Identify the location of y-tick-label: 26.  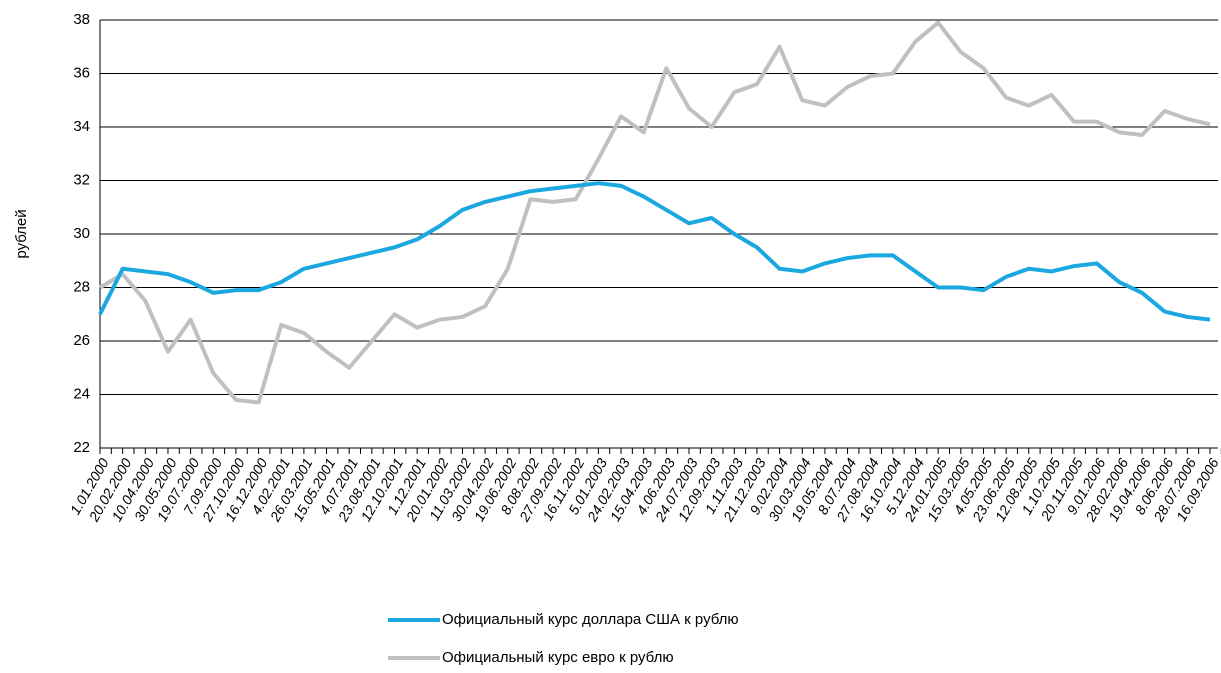
(81, 340).